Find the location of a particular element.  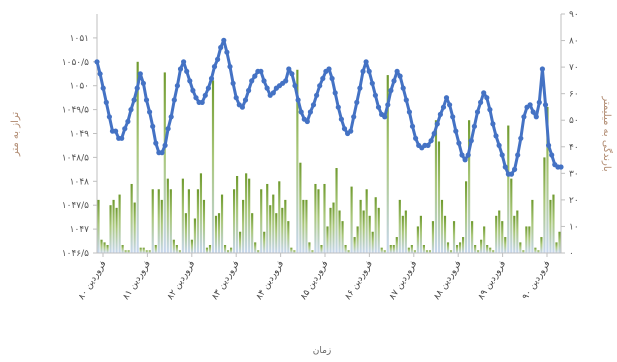

x-tick-label: فروردین ۸۴ is located at coordinates (270, 280).